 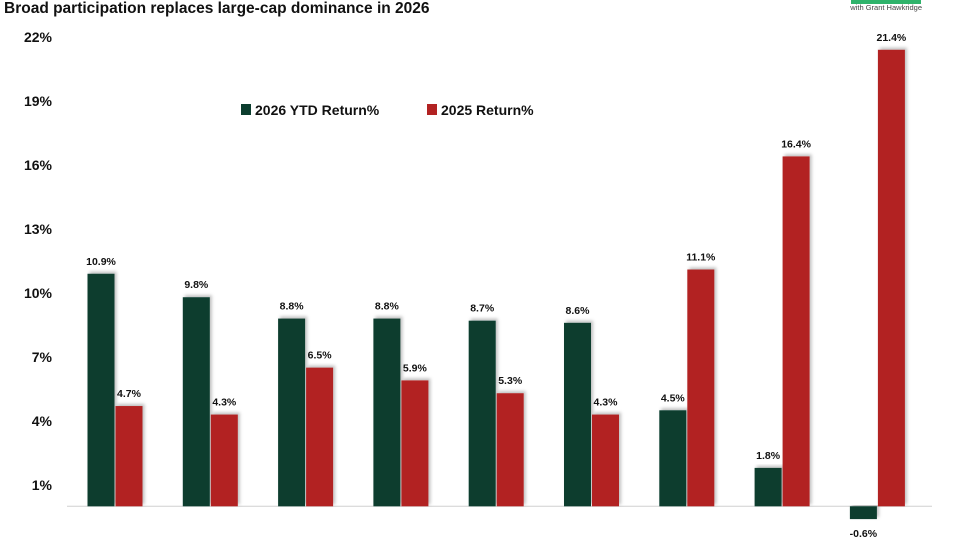 What do you see at coordinates (38, 293) in the screenshot?
I see `y-tick-label: 10%` at bounding box center [38, 293].